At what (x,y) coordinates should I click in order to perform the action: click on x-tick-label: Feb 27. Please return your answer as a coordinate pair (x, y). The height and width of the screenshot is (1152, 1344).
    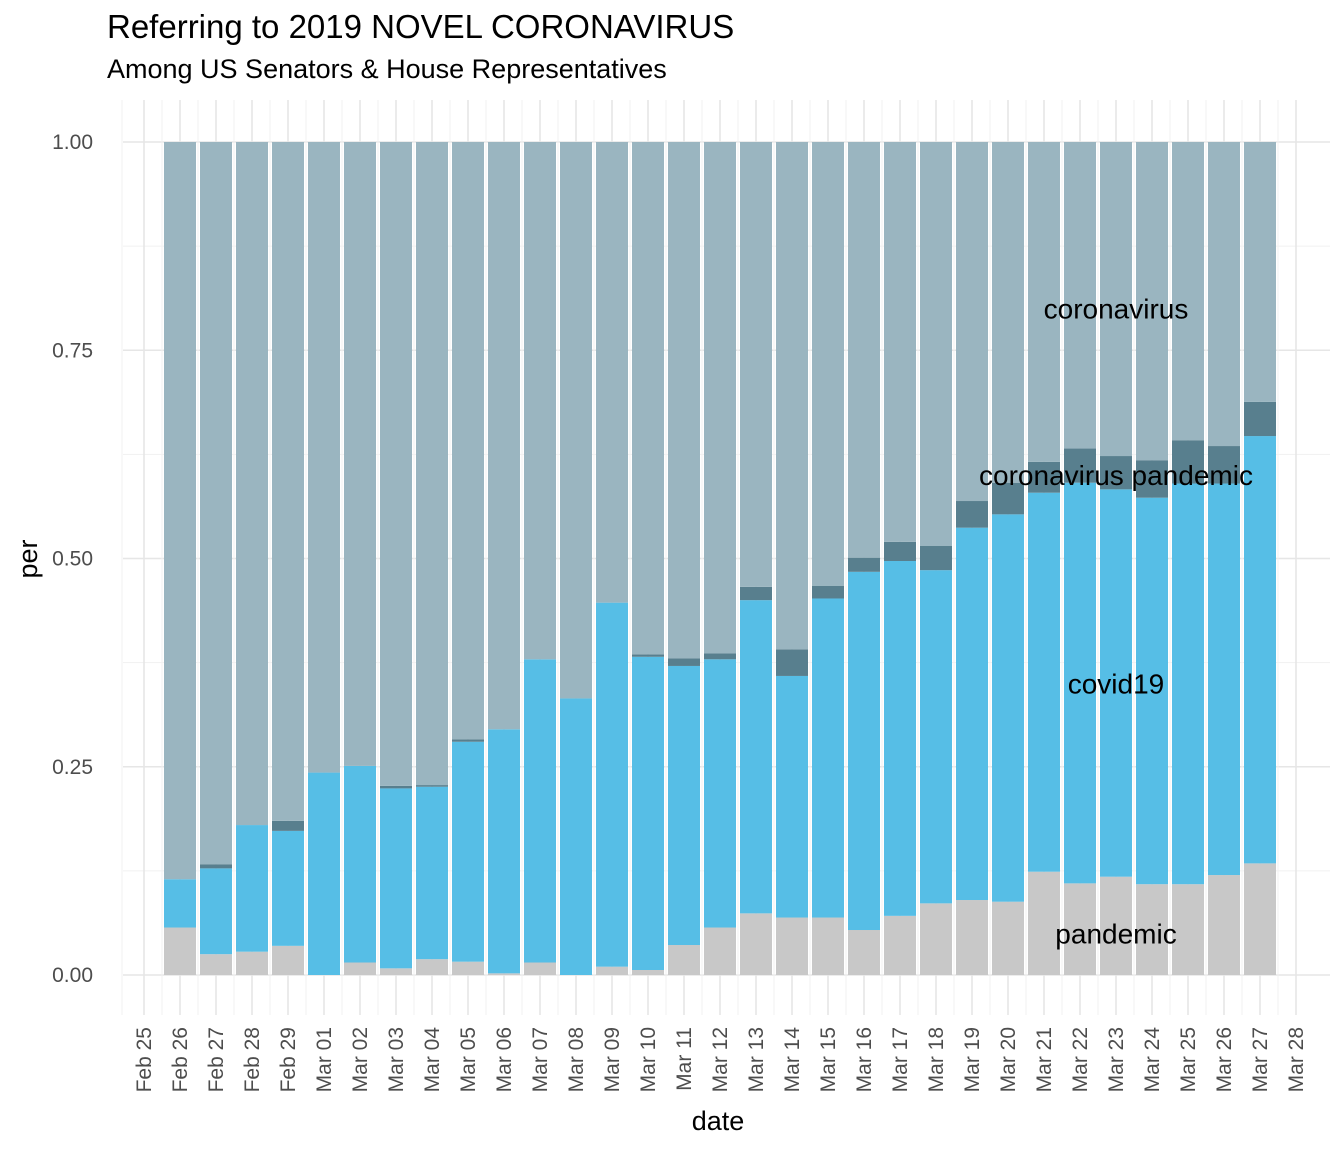
    Looking at the image, I should click on (216, 1059).